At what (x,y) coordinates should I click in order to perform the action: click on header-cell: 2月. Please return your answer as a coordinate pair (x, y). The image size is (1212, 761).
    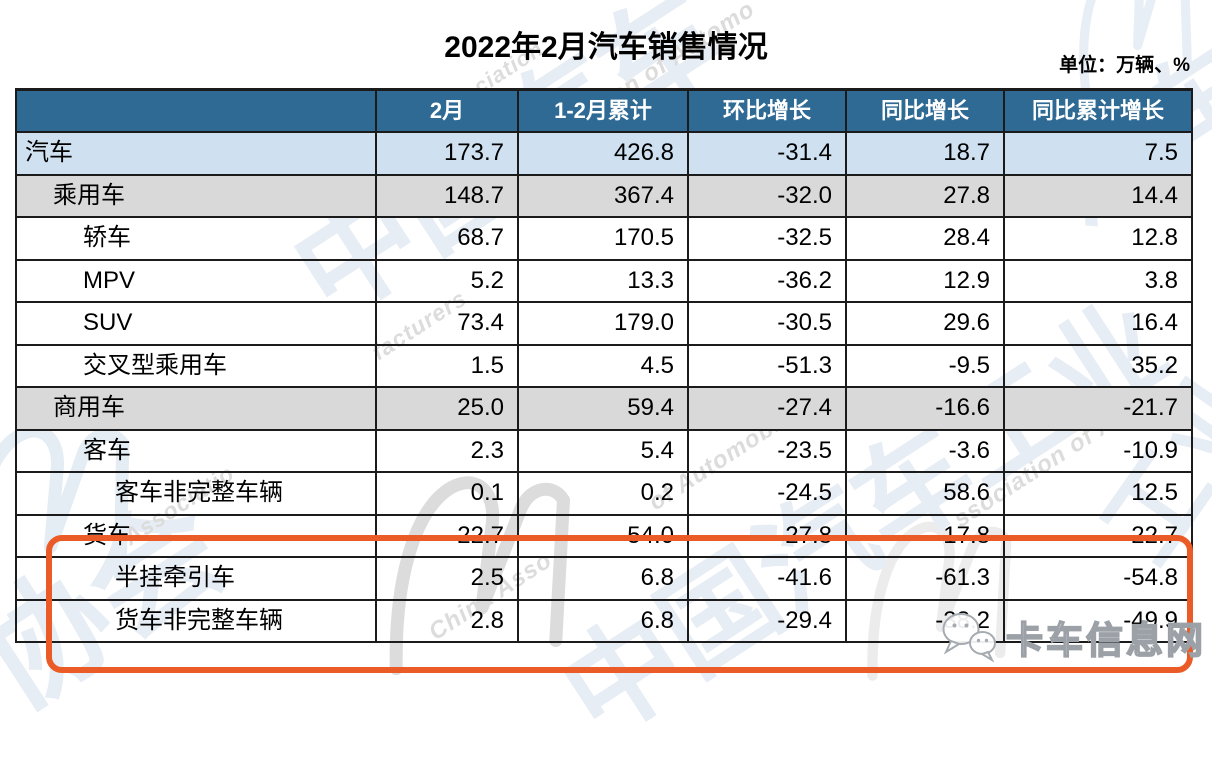
    Looking at the image, I should click on (447, 110).